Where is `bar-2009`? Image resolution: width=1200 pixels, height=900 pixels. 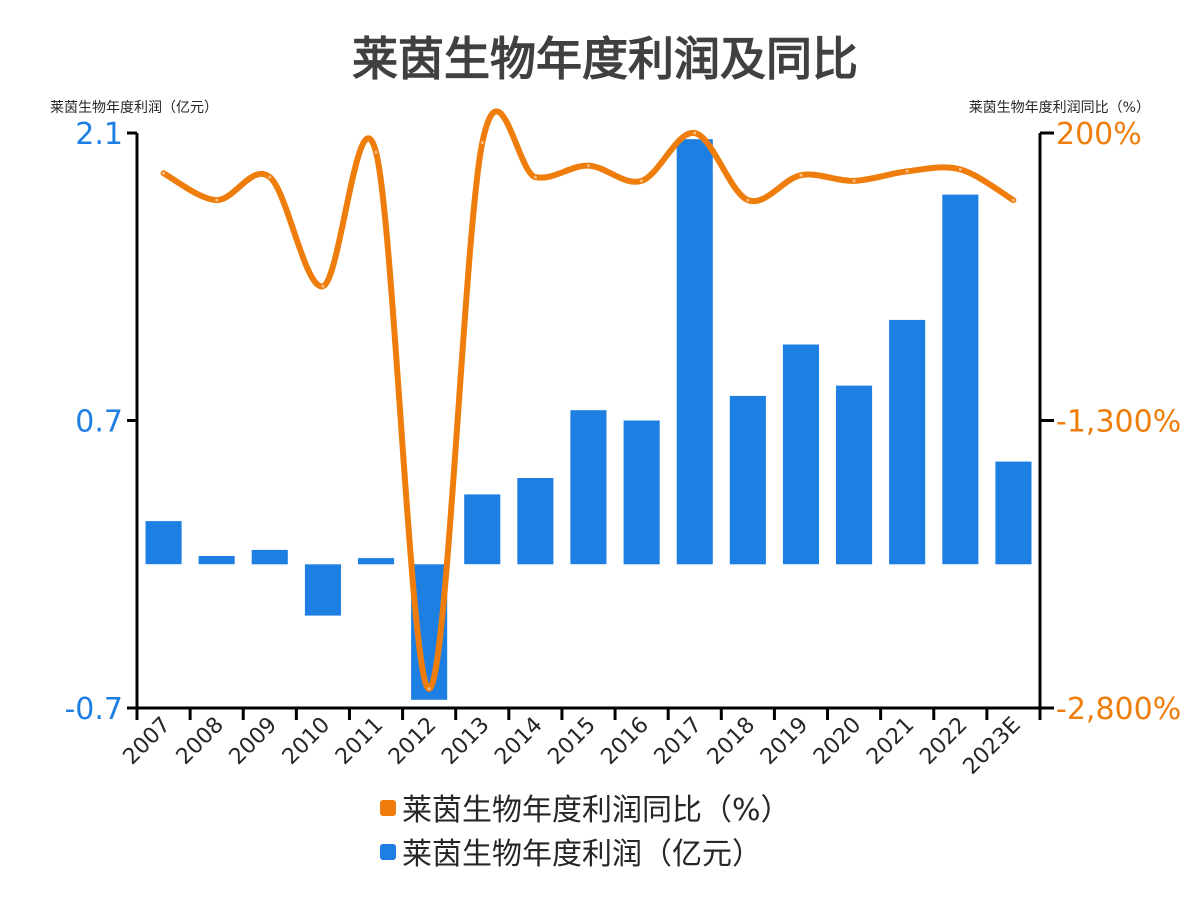
bar-2009 is located at coordinates (269, 557).